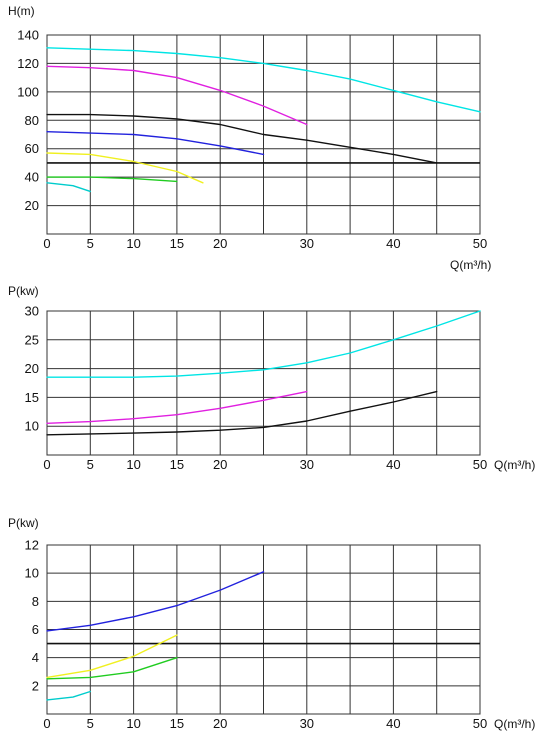  What do you see at coordinates (35, 685) in the screenshot?
I see `chart3-y-tick-label-0: 2` at bounding box center [35, 685].